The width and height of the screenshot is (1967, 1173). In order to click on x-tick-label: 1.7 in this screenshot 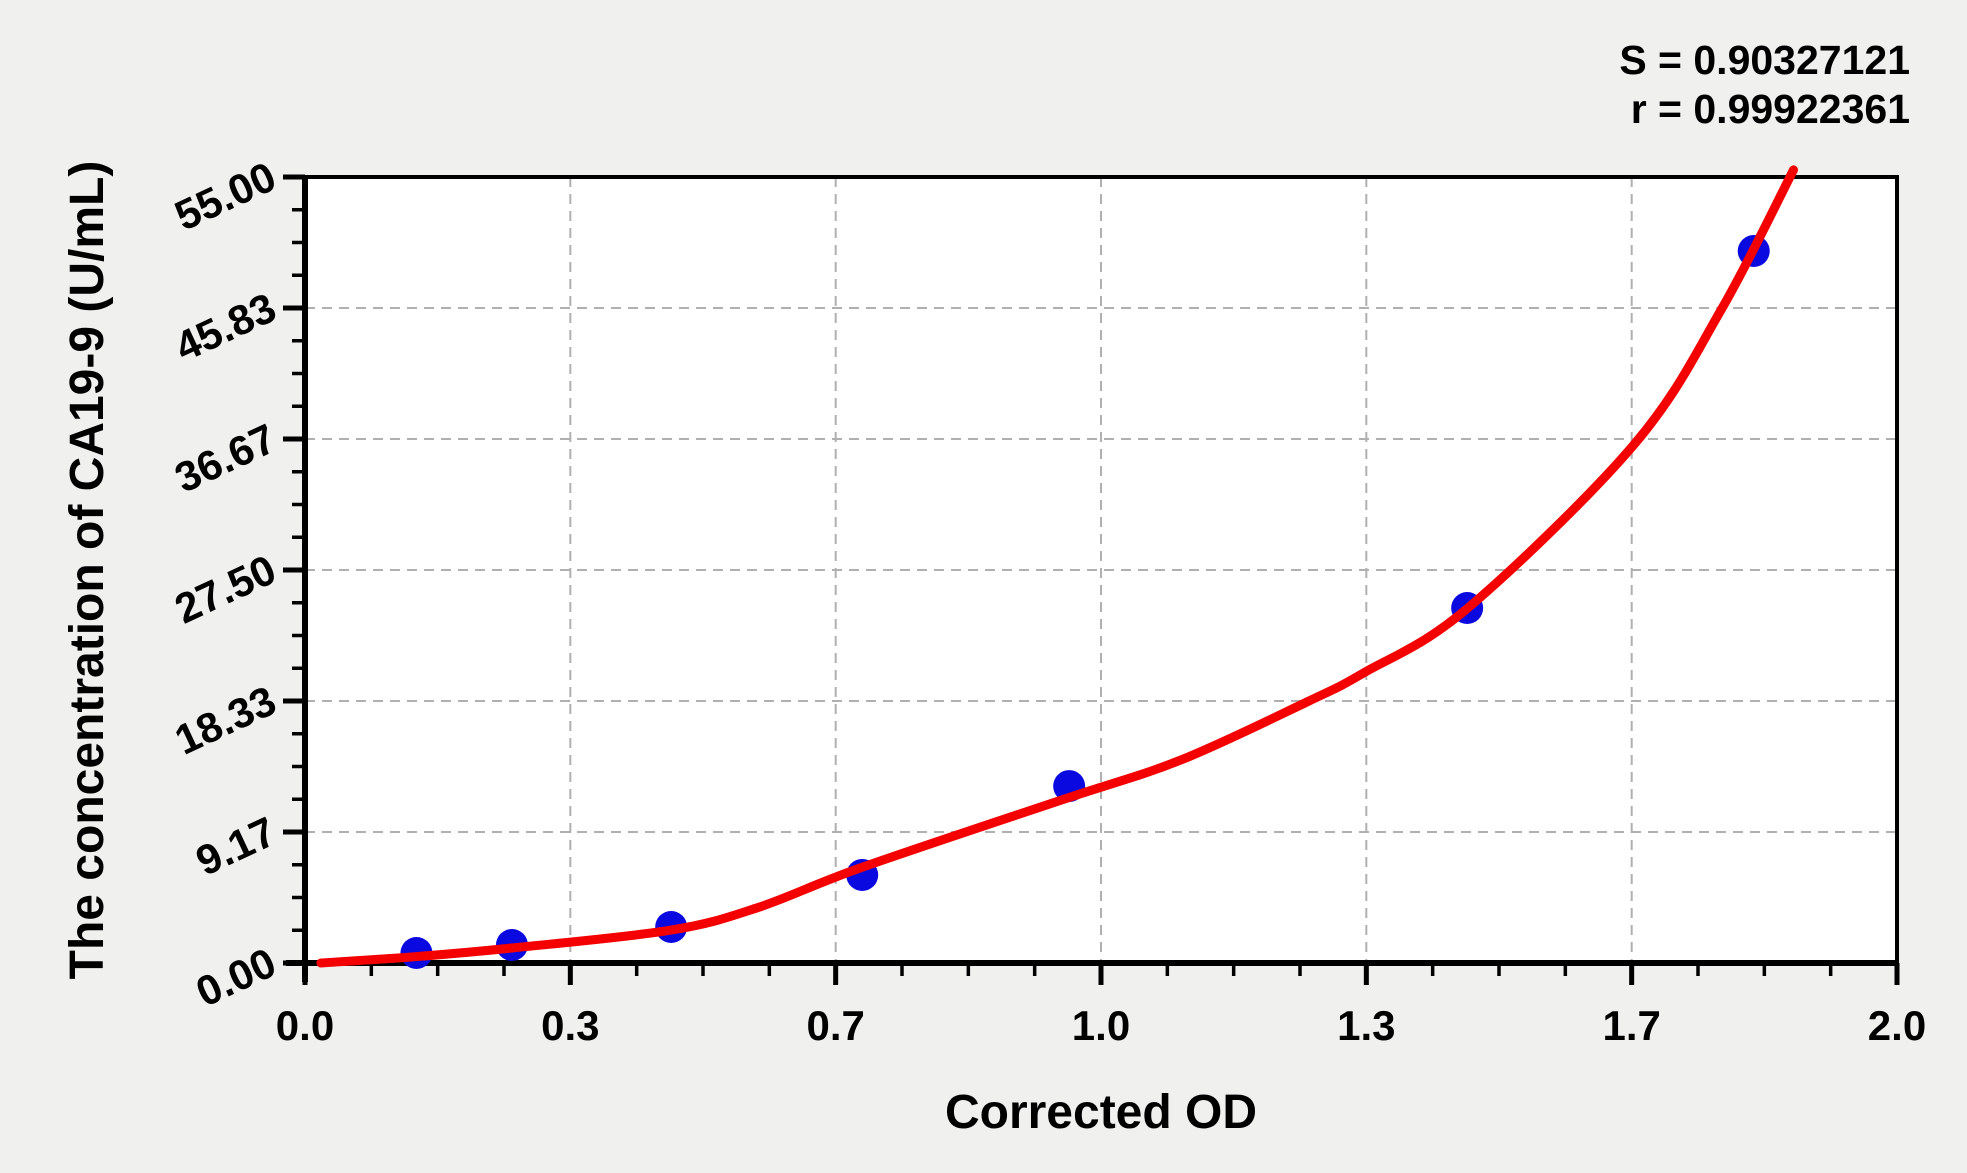, I will do `click(1631, 1025)`.